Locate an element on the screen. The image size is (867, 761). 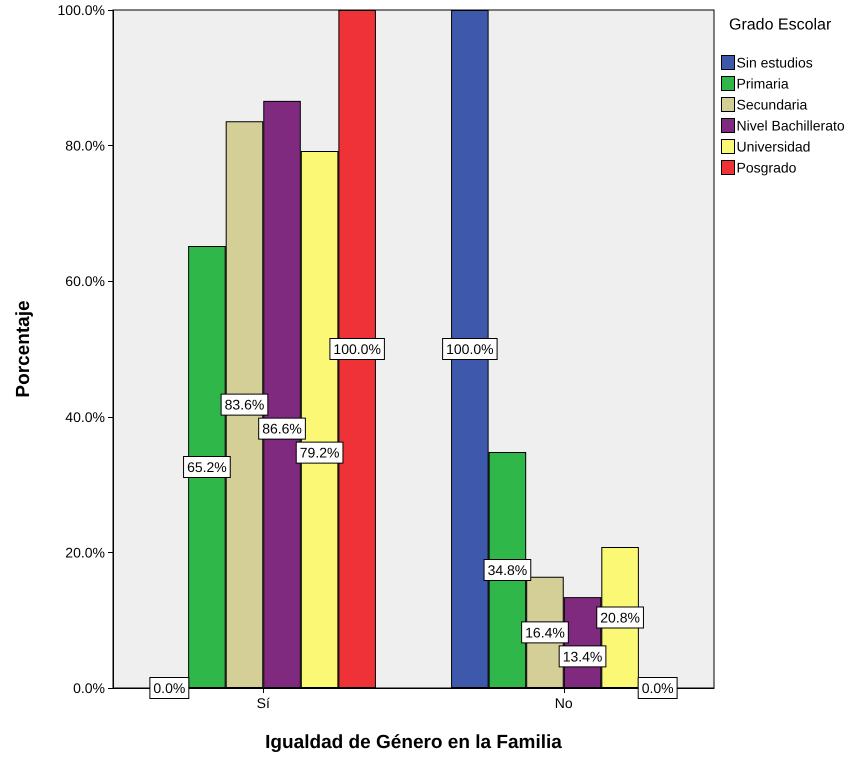
y-tick-label: 80.0% is located at coordinates (85, 146).